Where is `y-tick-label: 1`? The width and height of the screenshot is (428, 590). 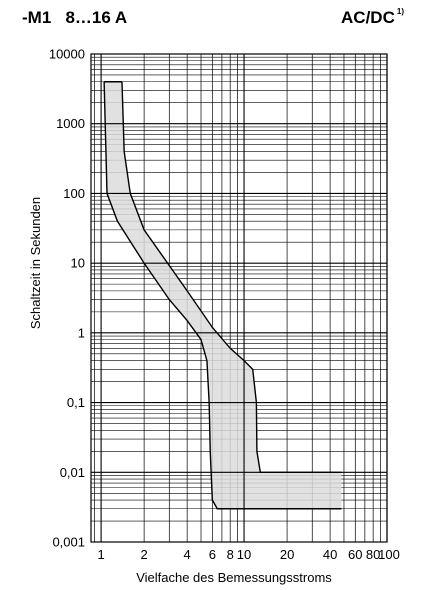 y-tick-label: 1 is located at coordinates (81, 332).